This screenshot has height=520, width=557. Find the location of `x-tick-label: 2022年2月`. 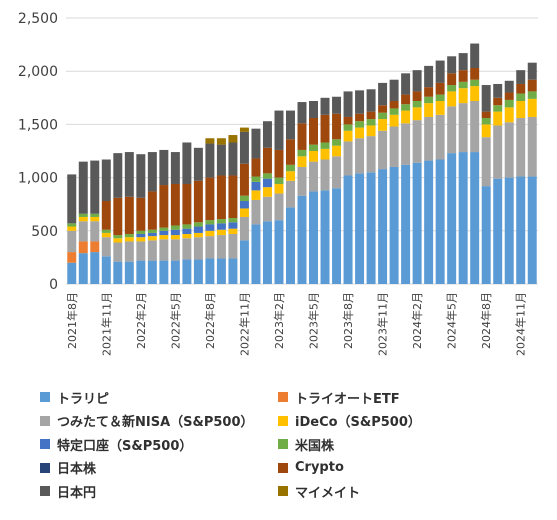

x-tick-label: 2022年2月 is located at coordinates (141, 320).